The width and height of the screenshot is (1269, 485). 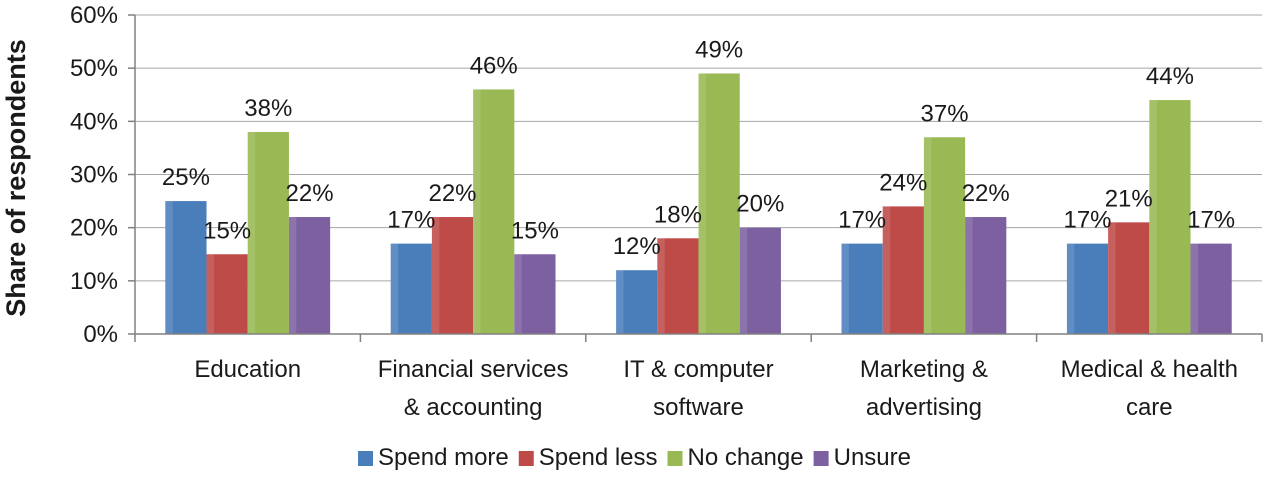 I want to click on category-label: Education, so click(x=247, y=369).